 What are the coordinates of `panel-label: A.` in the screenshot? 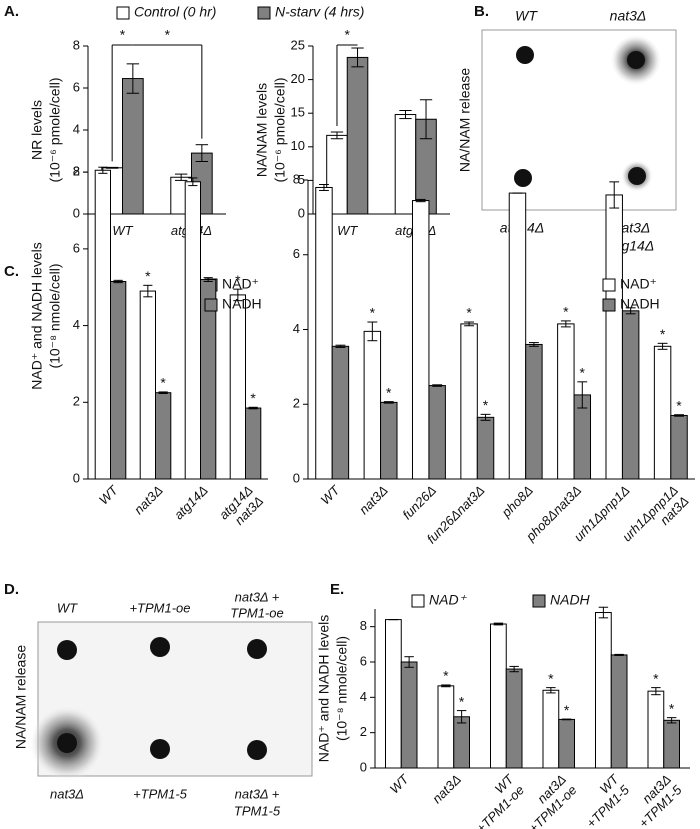 It's located at (11, 11).